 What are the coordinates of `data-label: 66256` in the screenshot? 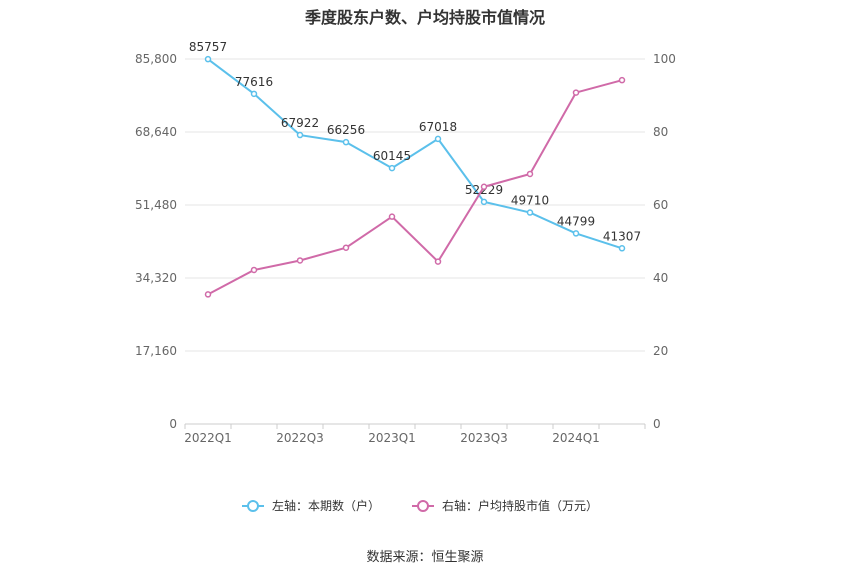 It's located at (346, 130).